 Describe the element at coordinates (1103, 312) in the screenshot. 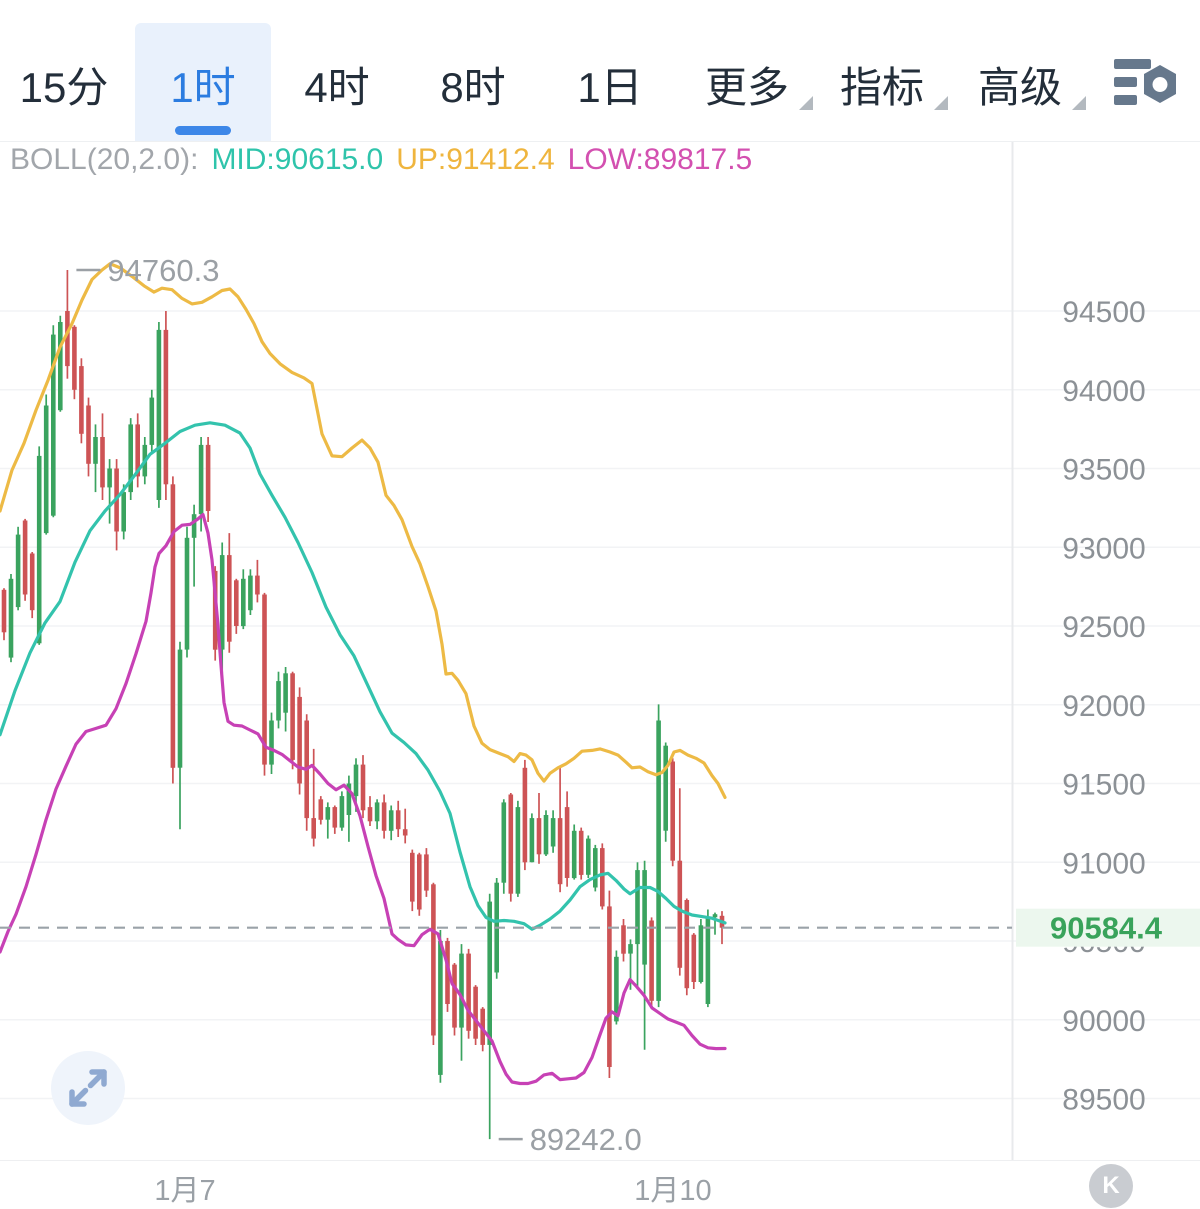

I see `svg-text: 94500` at that location.